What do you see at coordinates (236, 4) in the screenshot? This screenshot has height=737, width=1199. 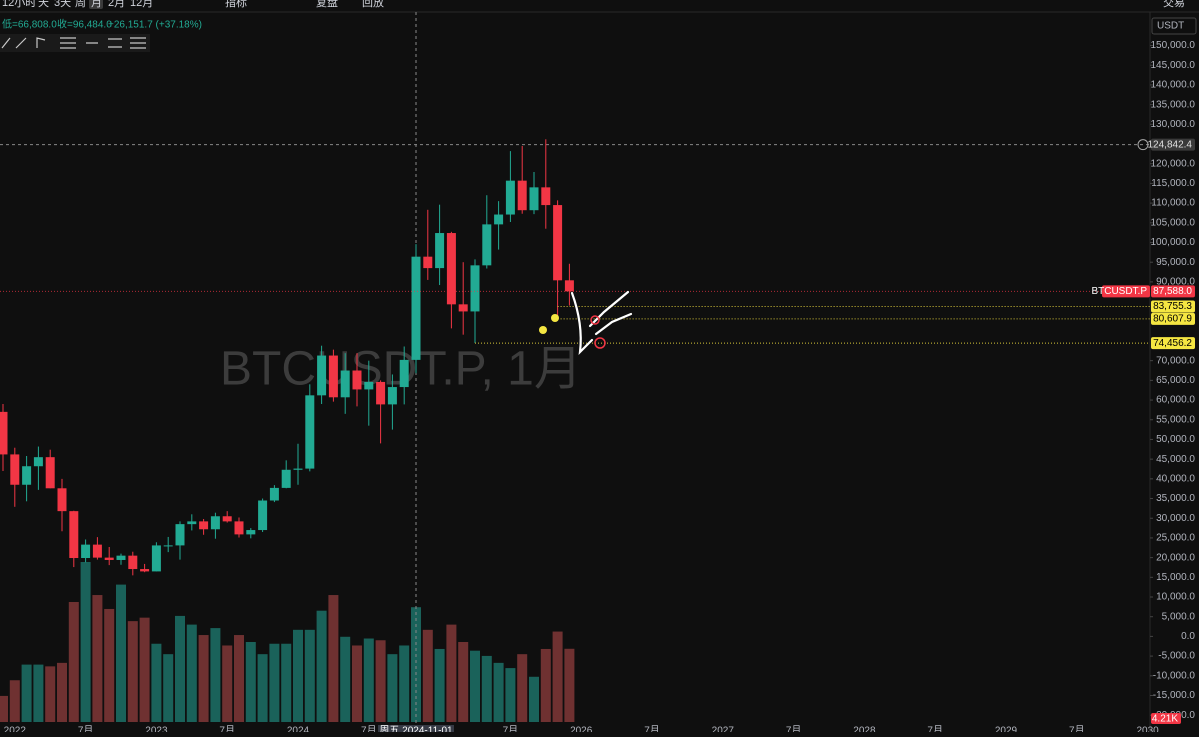 I see `indicators-button: 指标` at bounding box center [236, 4].